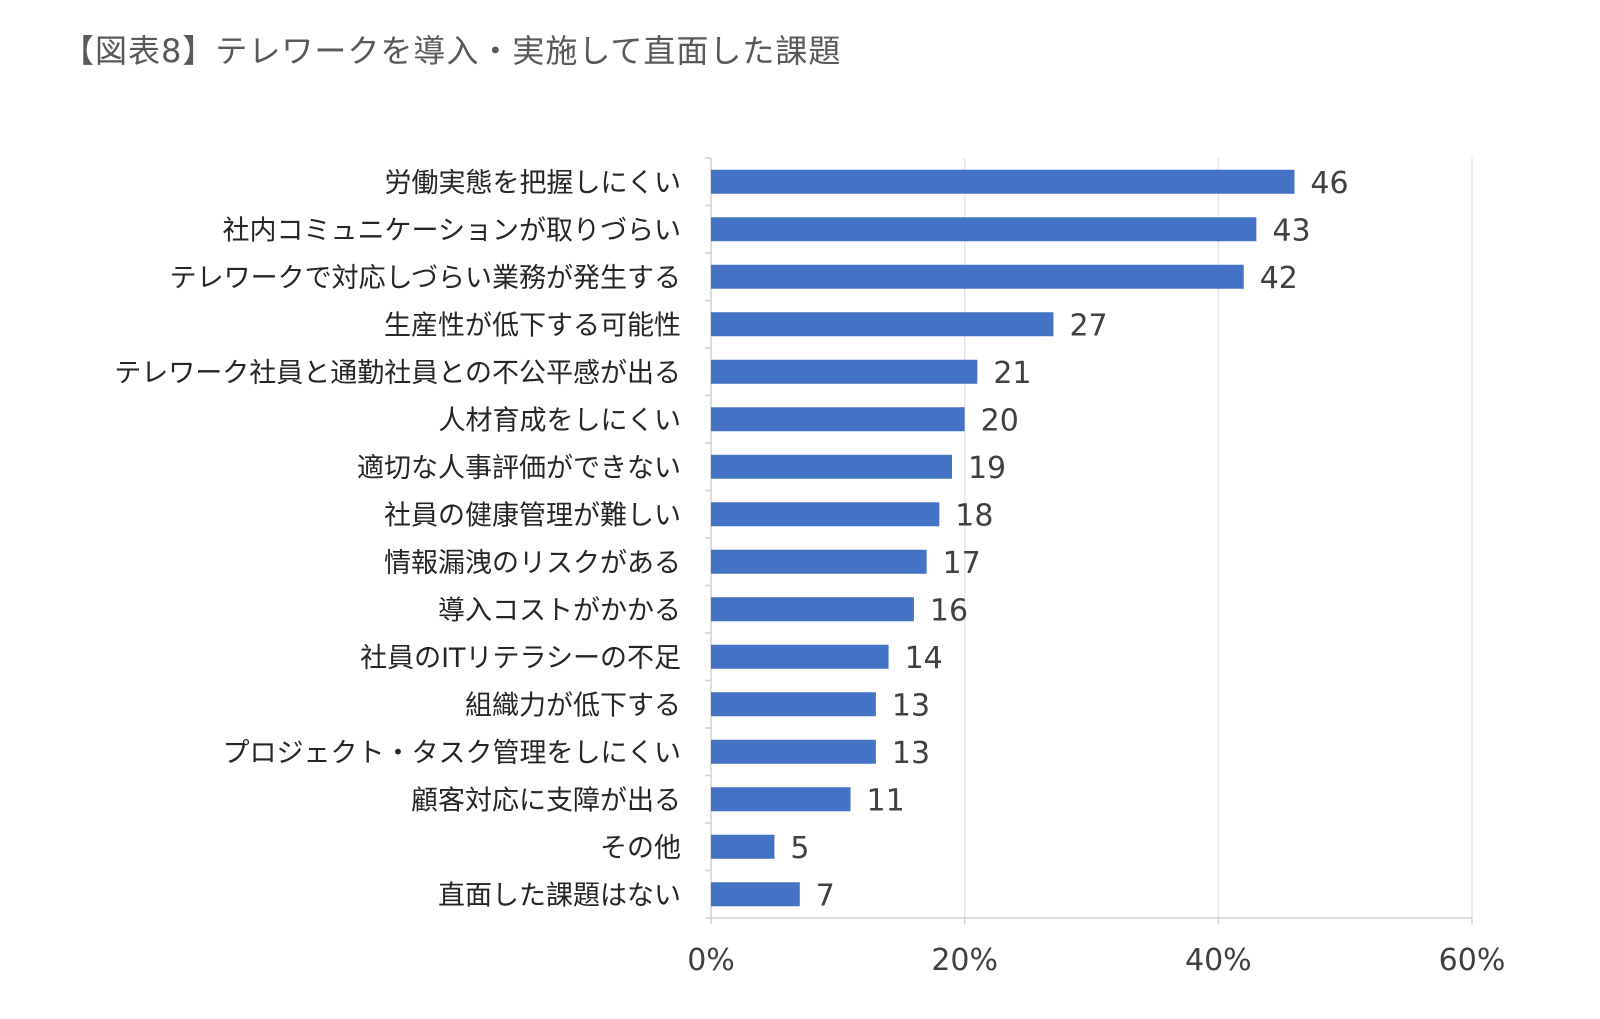  What do you see at coordinates (1329, 183) in the screenshot?
I see `data-label: 46` at bounding box center [1329, 183].